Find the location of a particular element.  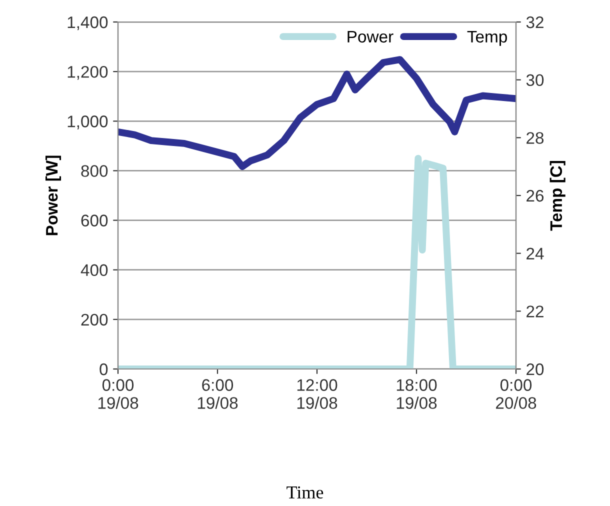

x-axis-title: Time is located at coordinates (305, 492).